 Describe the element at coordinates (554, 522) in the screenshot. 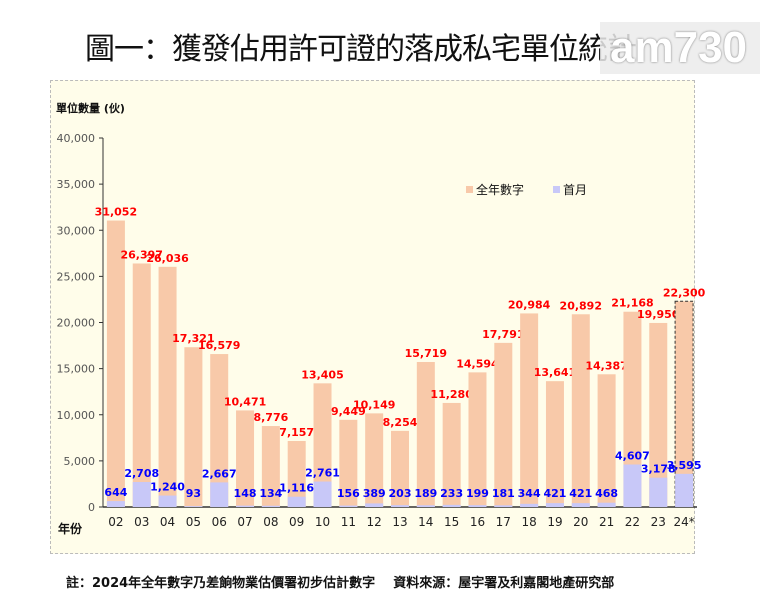

I see `x-tick-label: 19` at that location.